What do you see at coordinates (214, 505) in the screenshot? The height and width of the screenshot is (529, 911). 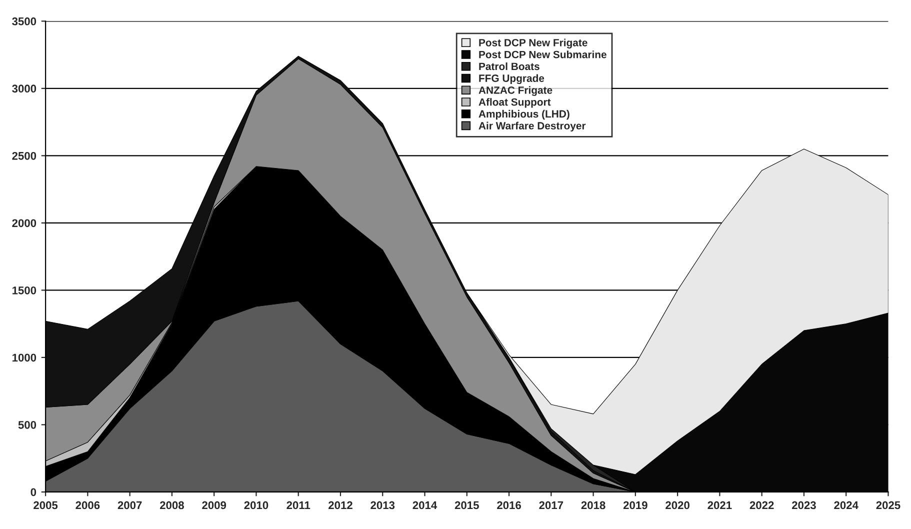 I see `x-tick-label: 2009` at bounding box center [214, 505].